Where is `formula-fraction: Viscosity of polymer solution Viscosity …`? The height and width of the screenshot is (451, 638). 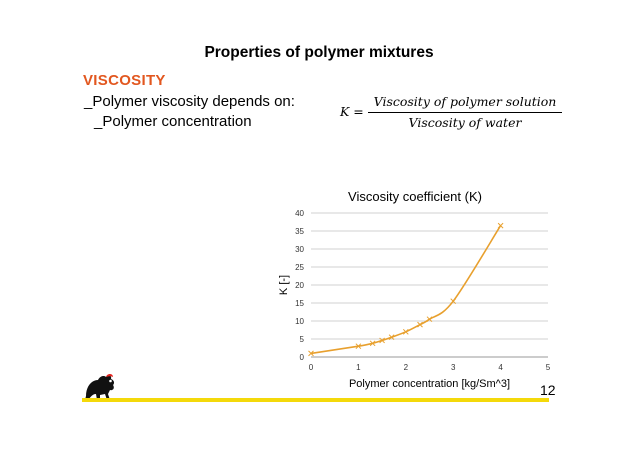
formula-fraction: Viscosity of polymer solution Viscosity … is located at coordinates (465, 112).